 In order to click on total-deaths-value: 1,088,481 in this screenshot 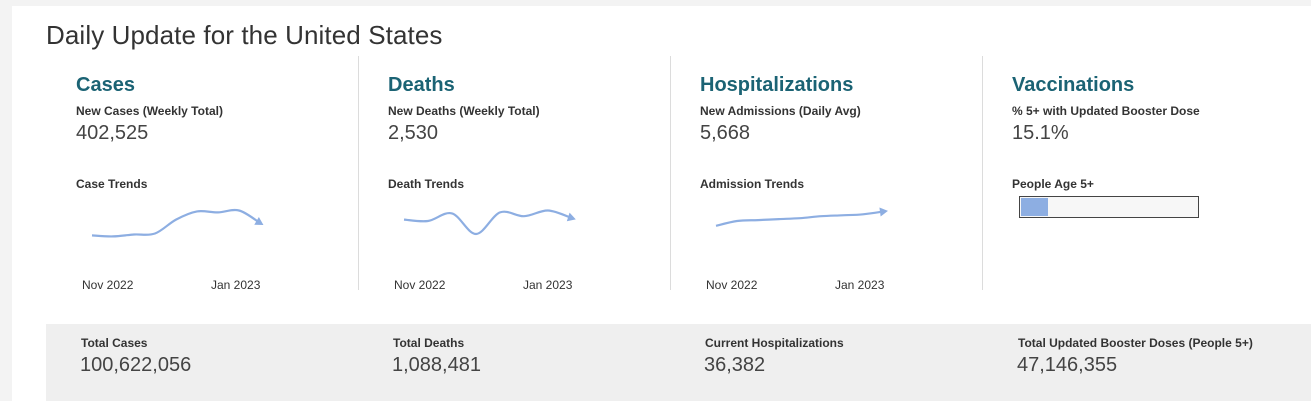, I will do `click(436, 365)`.